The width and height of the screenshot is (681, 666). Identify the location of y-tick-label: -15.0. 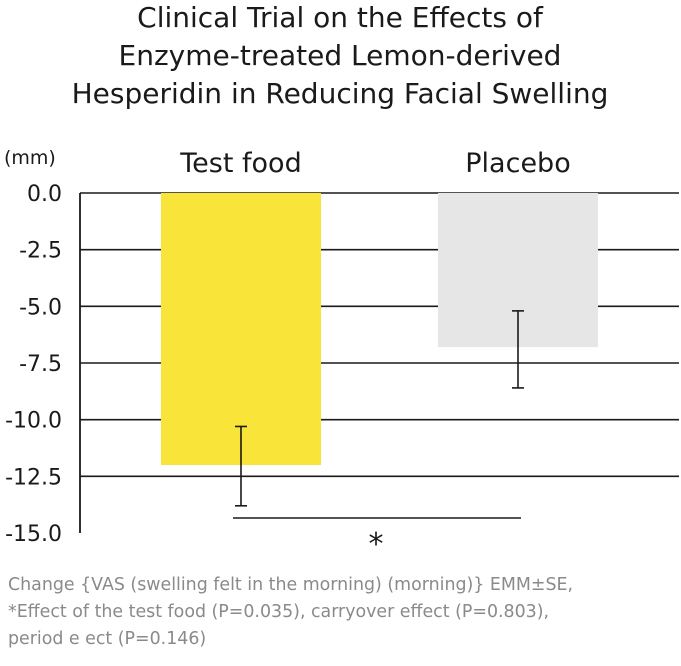
(33, 534).